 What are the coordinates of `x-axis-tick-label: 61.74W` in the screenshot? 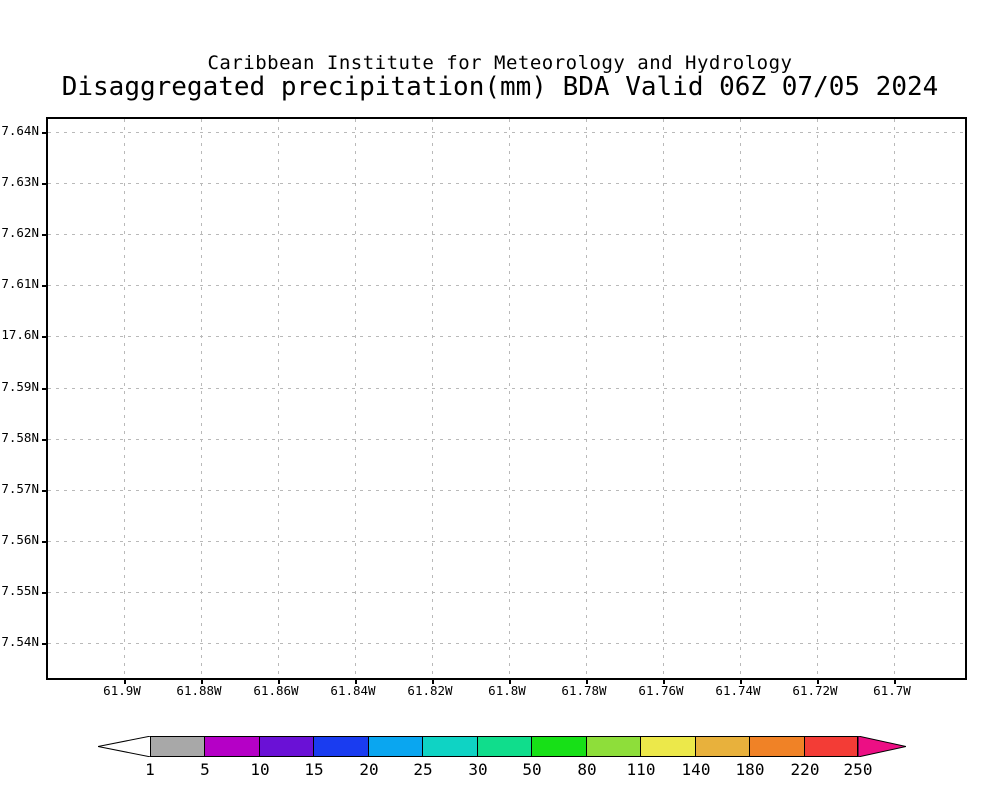 It's located at (738, 690).